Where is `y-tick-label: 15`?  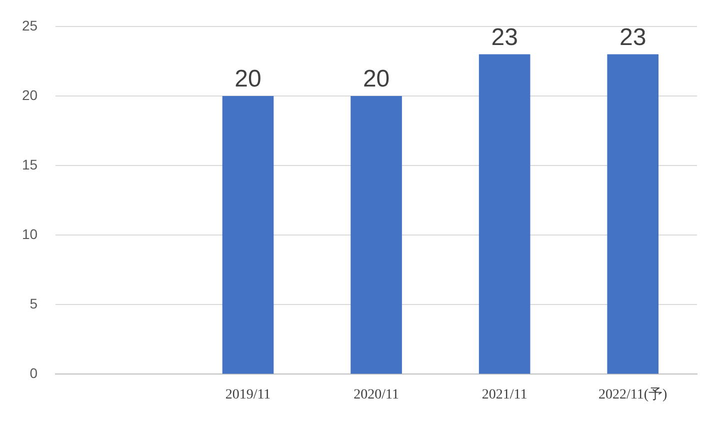
y-tick-label: 15 is located at coordinates (30, 164).